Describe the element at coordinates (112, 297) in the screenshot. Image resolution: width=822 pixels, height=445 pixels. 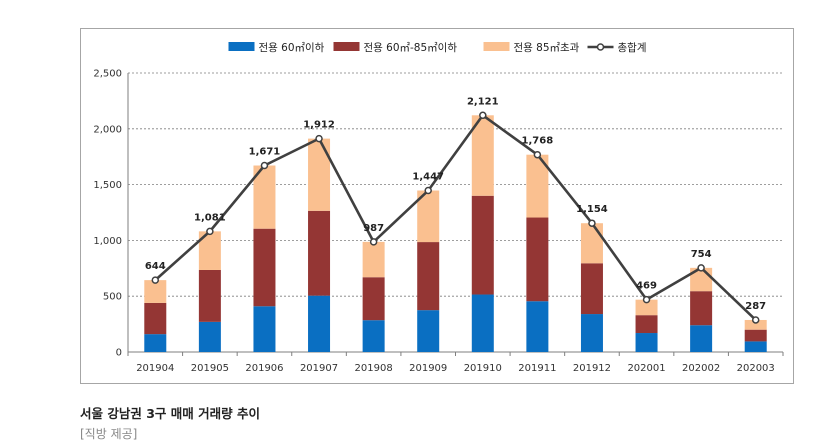
I see `y-tick-label: 500` at that location.